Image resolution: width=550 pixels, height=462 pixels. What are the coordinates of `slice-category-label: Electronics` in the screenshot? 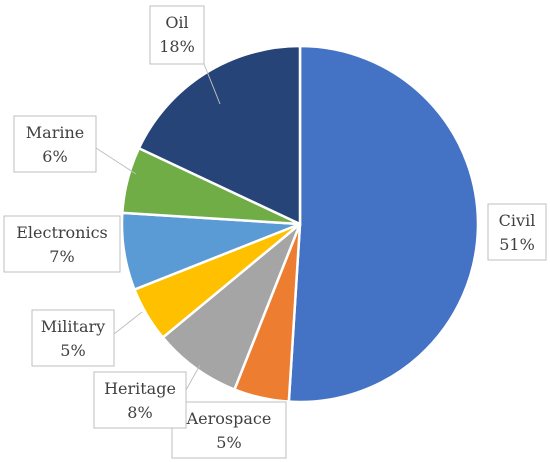 It's located at (62, 232).